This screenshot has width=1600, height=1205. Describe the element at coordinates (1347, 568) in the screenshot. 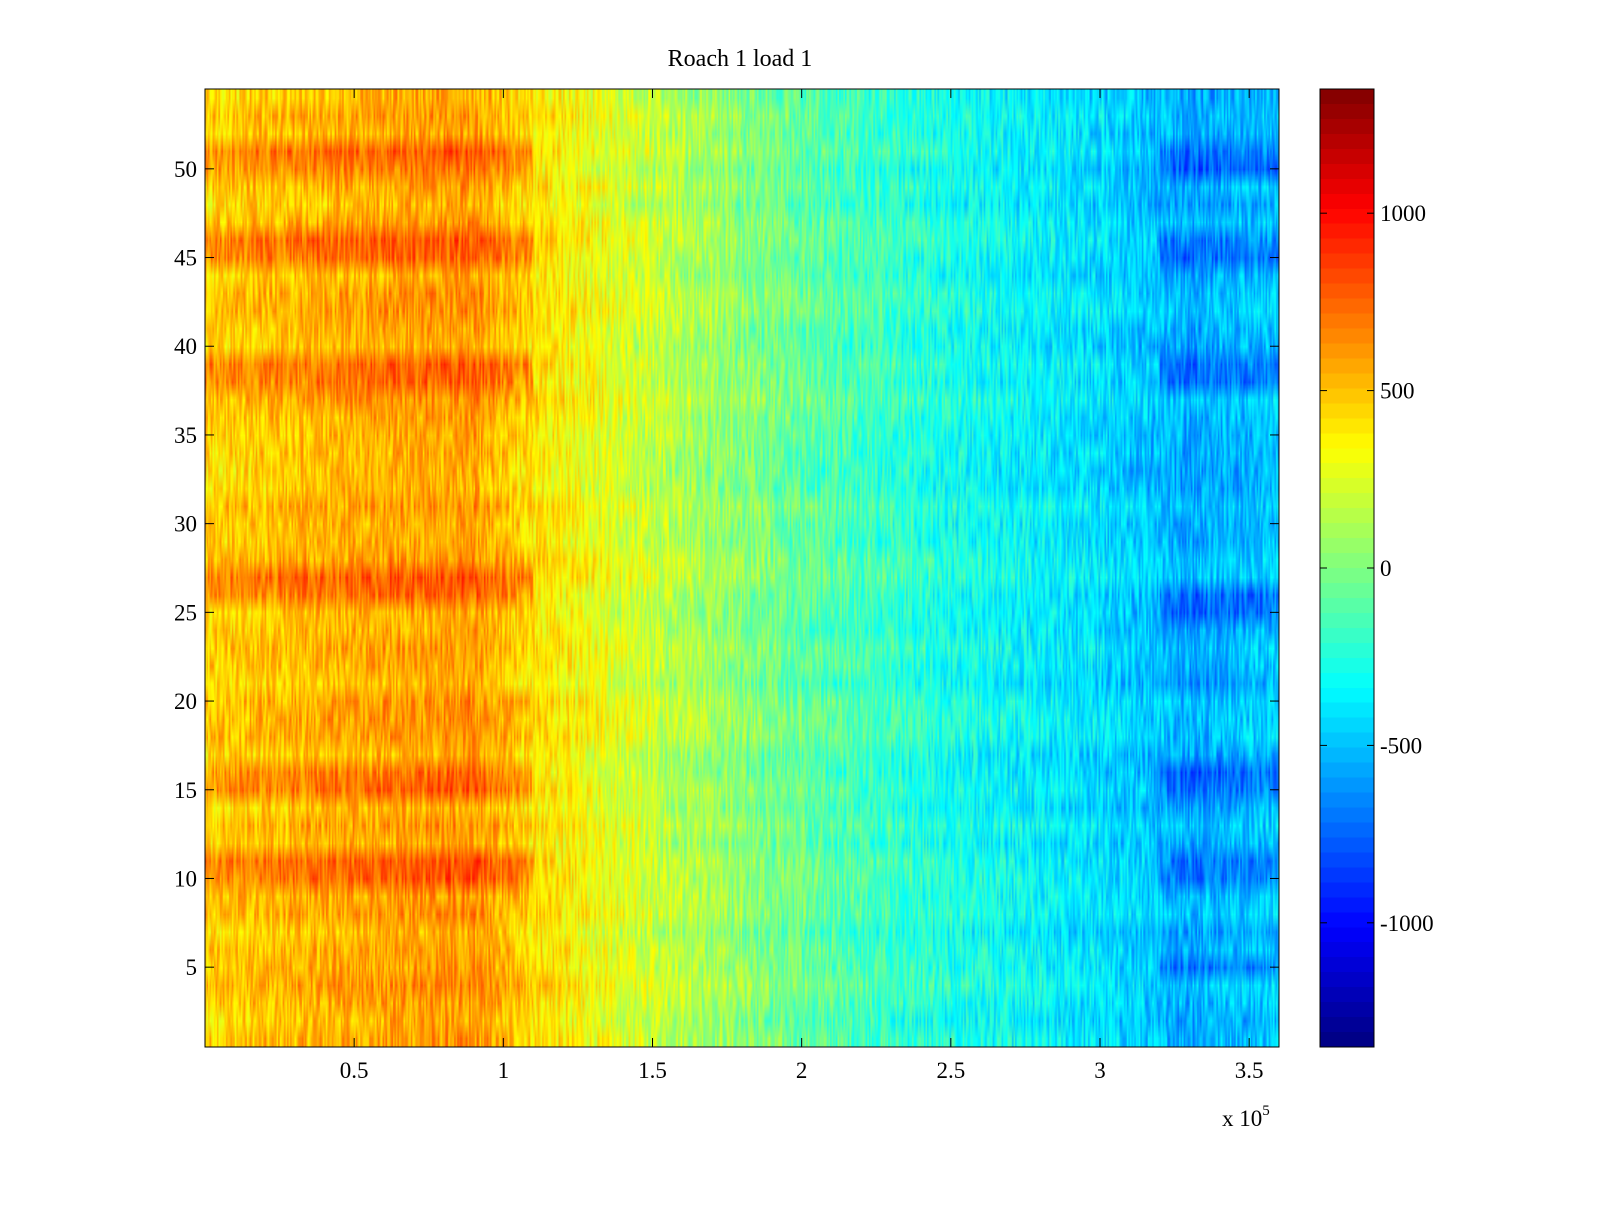

I see `colorbar` at that location.